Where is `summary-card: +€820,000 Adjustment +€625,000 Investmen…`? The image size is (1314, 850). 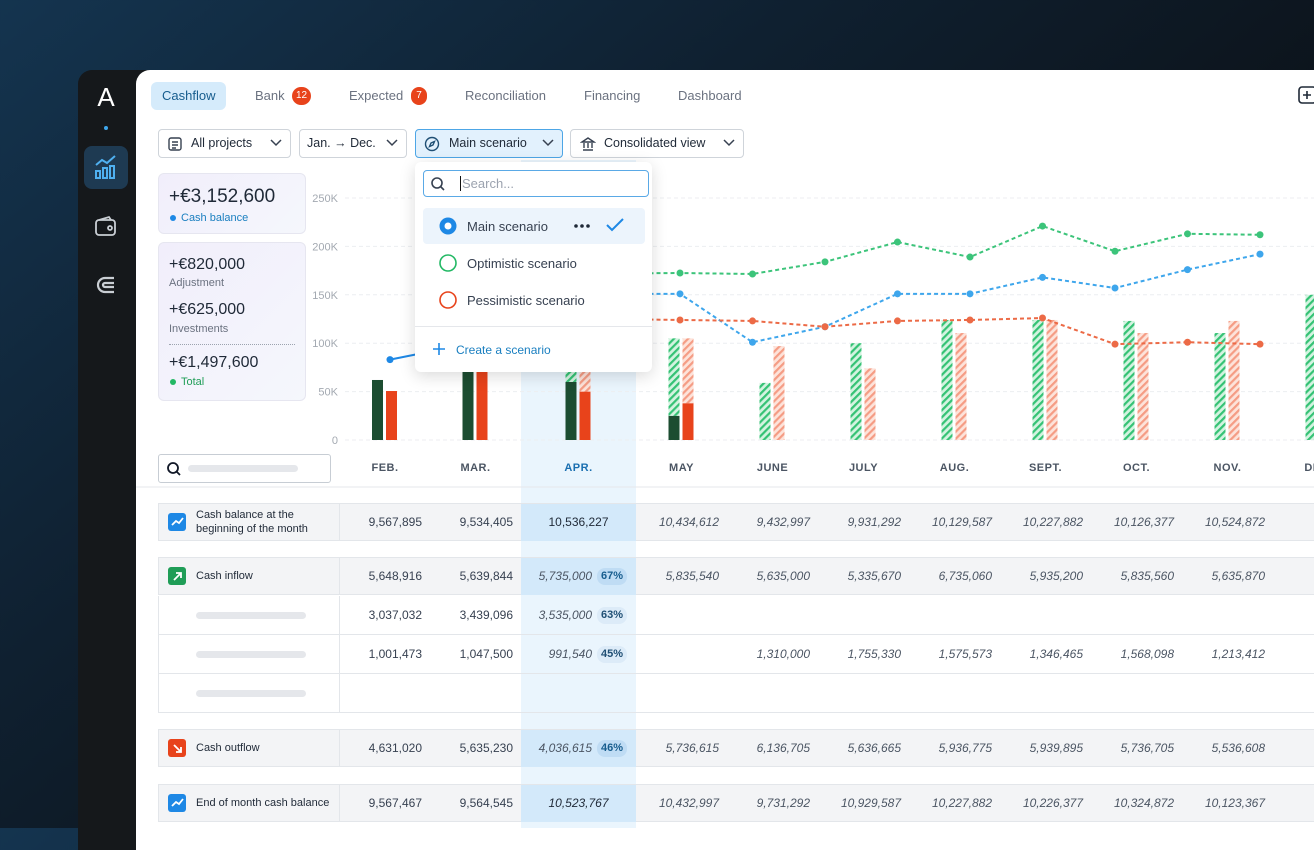
summary-card: +€820,000 Adjustment +€625,000 Investmen… is located at coordinates (232, 321).